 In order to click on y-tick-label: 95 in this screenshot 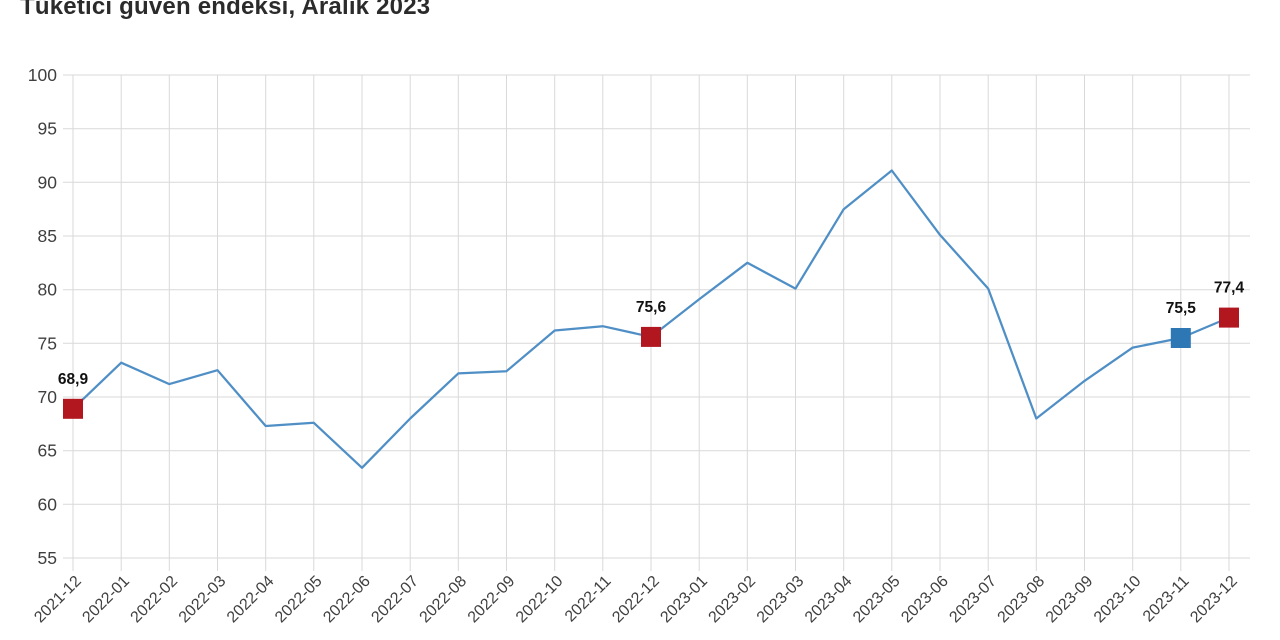, I will do `click(47, 129)`.